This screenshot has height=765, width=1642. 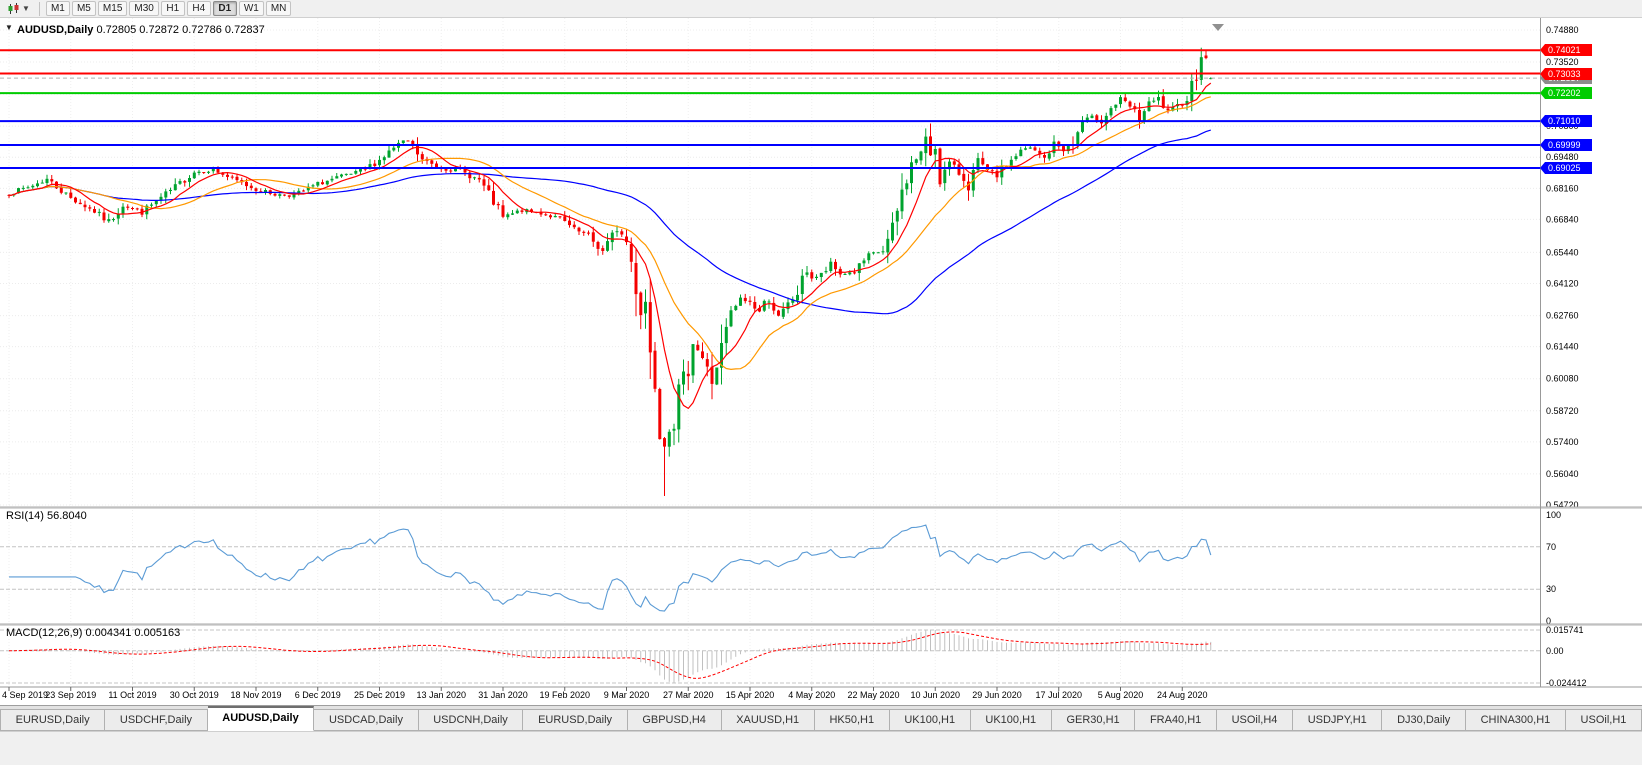 I want to click on svg-text: 30, so click(x=1551, y=589).